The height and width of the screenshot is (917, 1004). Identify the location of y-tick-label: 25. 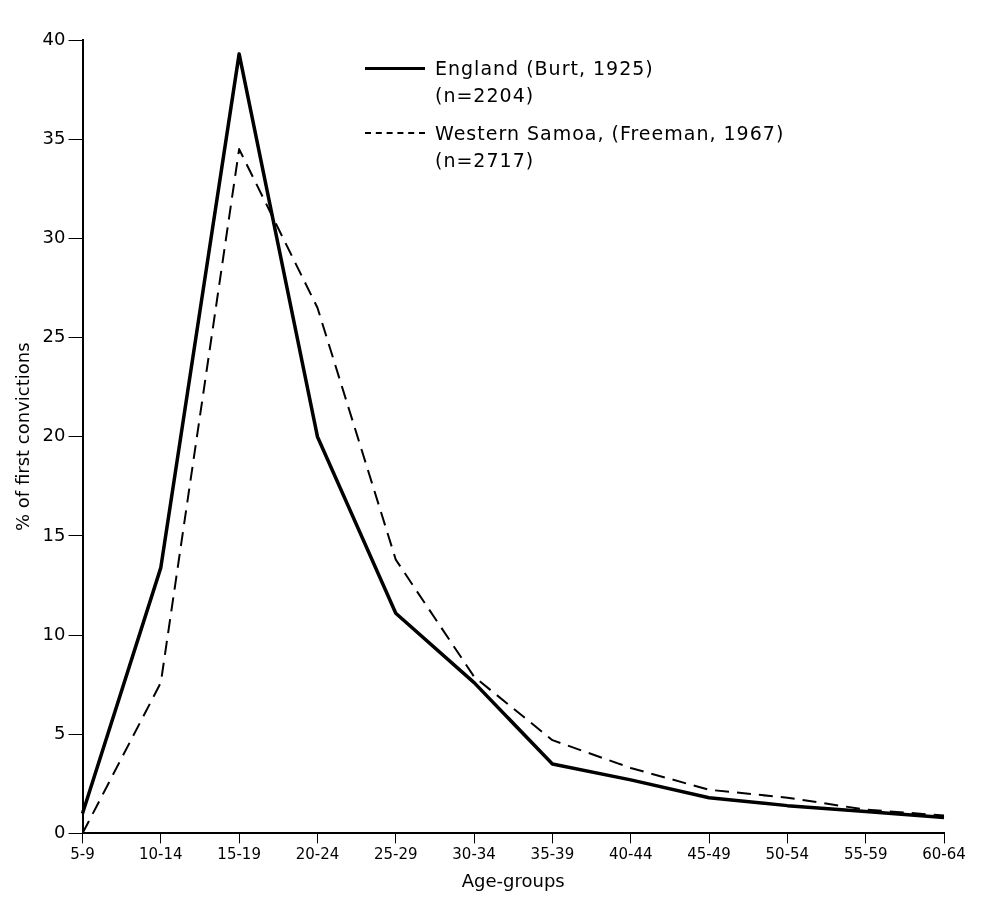
(54, 336).